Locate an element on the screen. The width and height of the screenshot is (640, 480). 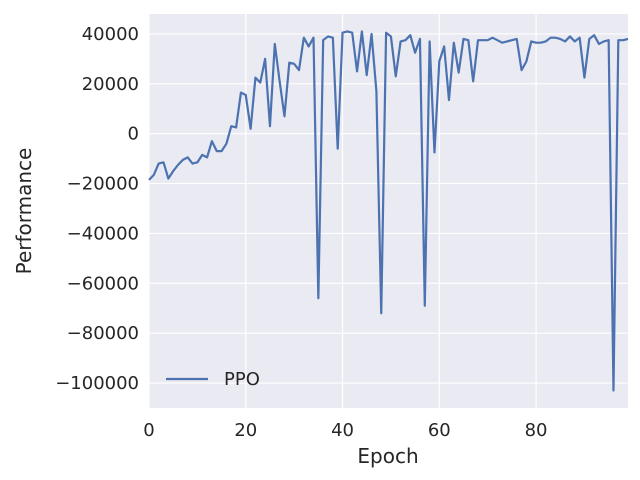
x-tick-label: 0 is located at coordinates (148, 430).